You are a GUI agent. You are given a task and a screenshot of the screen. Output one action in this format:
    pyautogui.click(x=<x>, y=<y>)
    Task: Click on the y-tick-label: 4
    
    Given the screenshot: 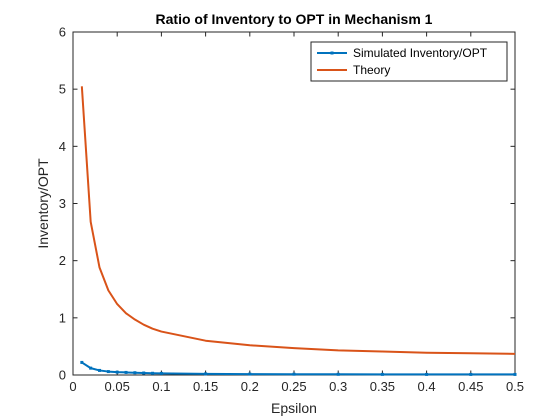 What is the action you would take?
    pyautogui.click(x=62, y=146)
    